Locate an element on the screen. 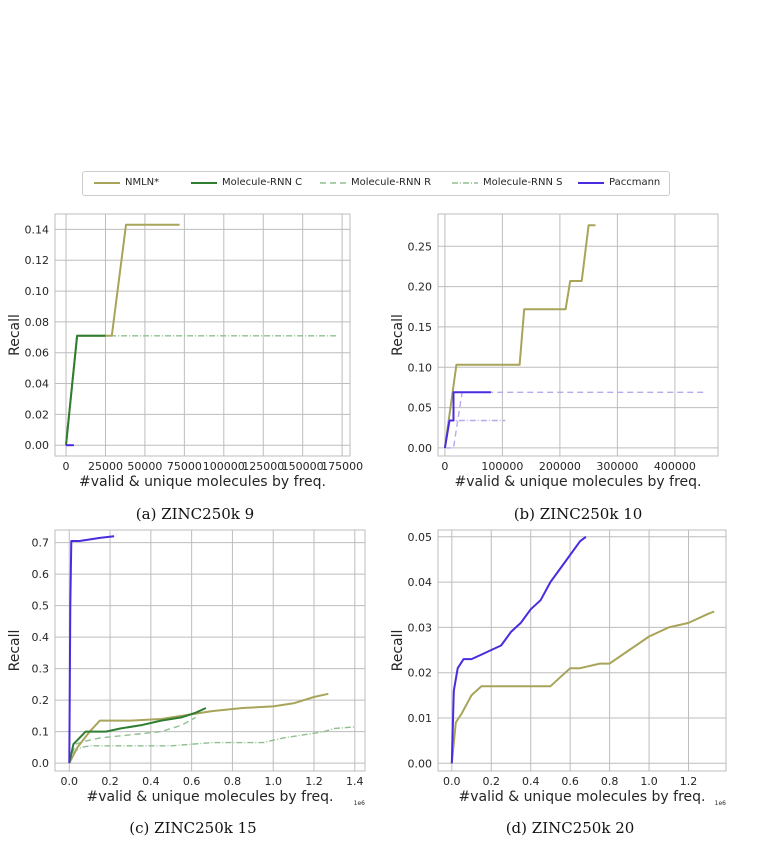 The height and width of the screenshot is (846, 758). legend-label: Molecule-RNN R is located at coordinates (391, 182).